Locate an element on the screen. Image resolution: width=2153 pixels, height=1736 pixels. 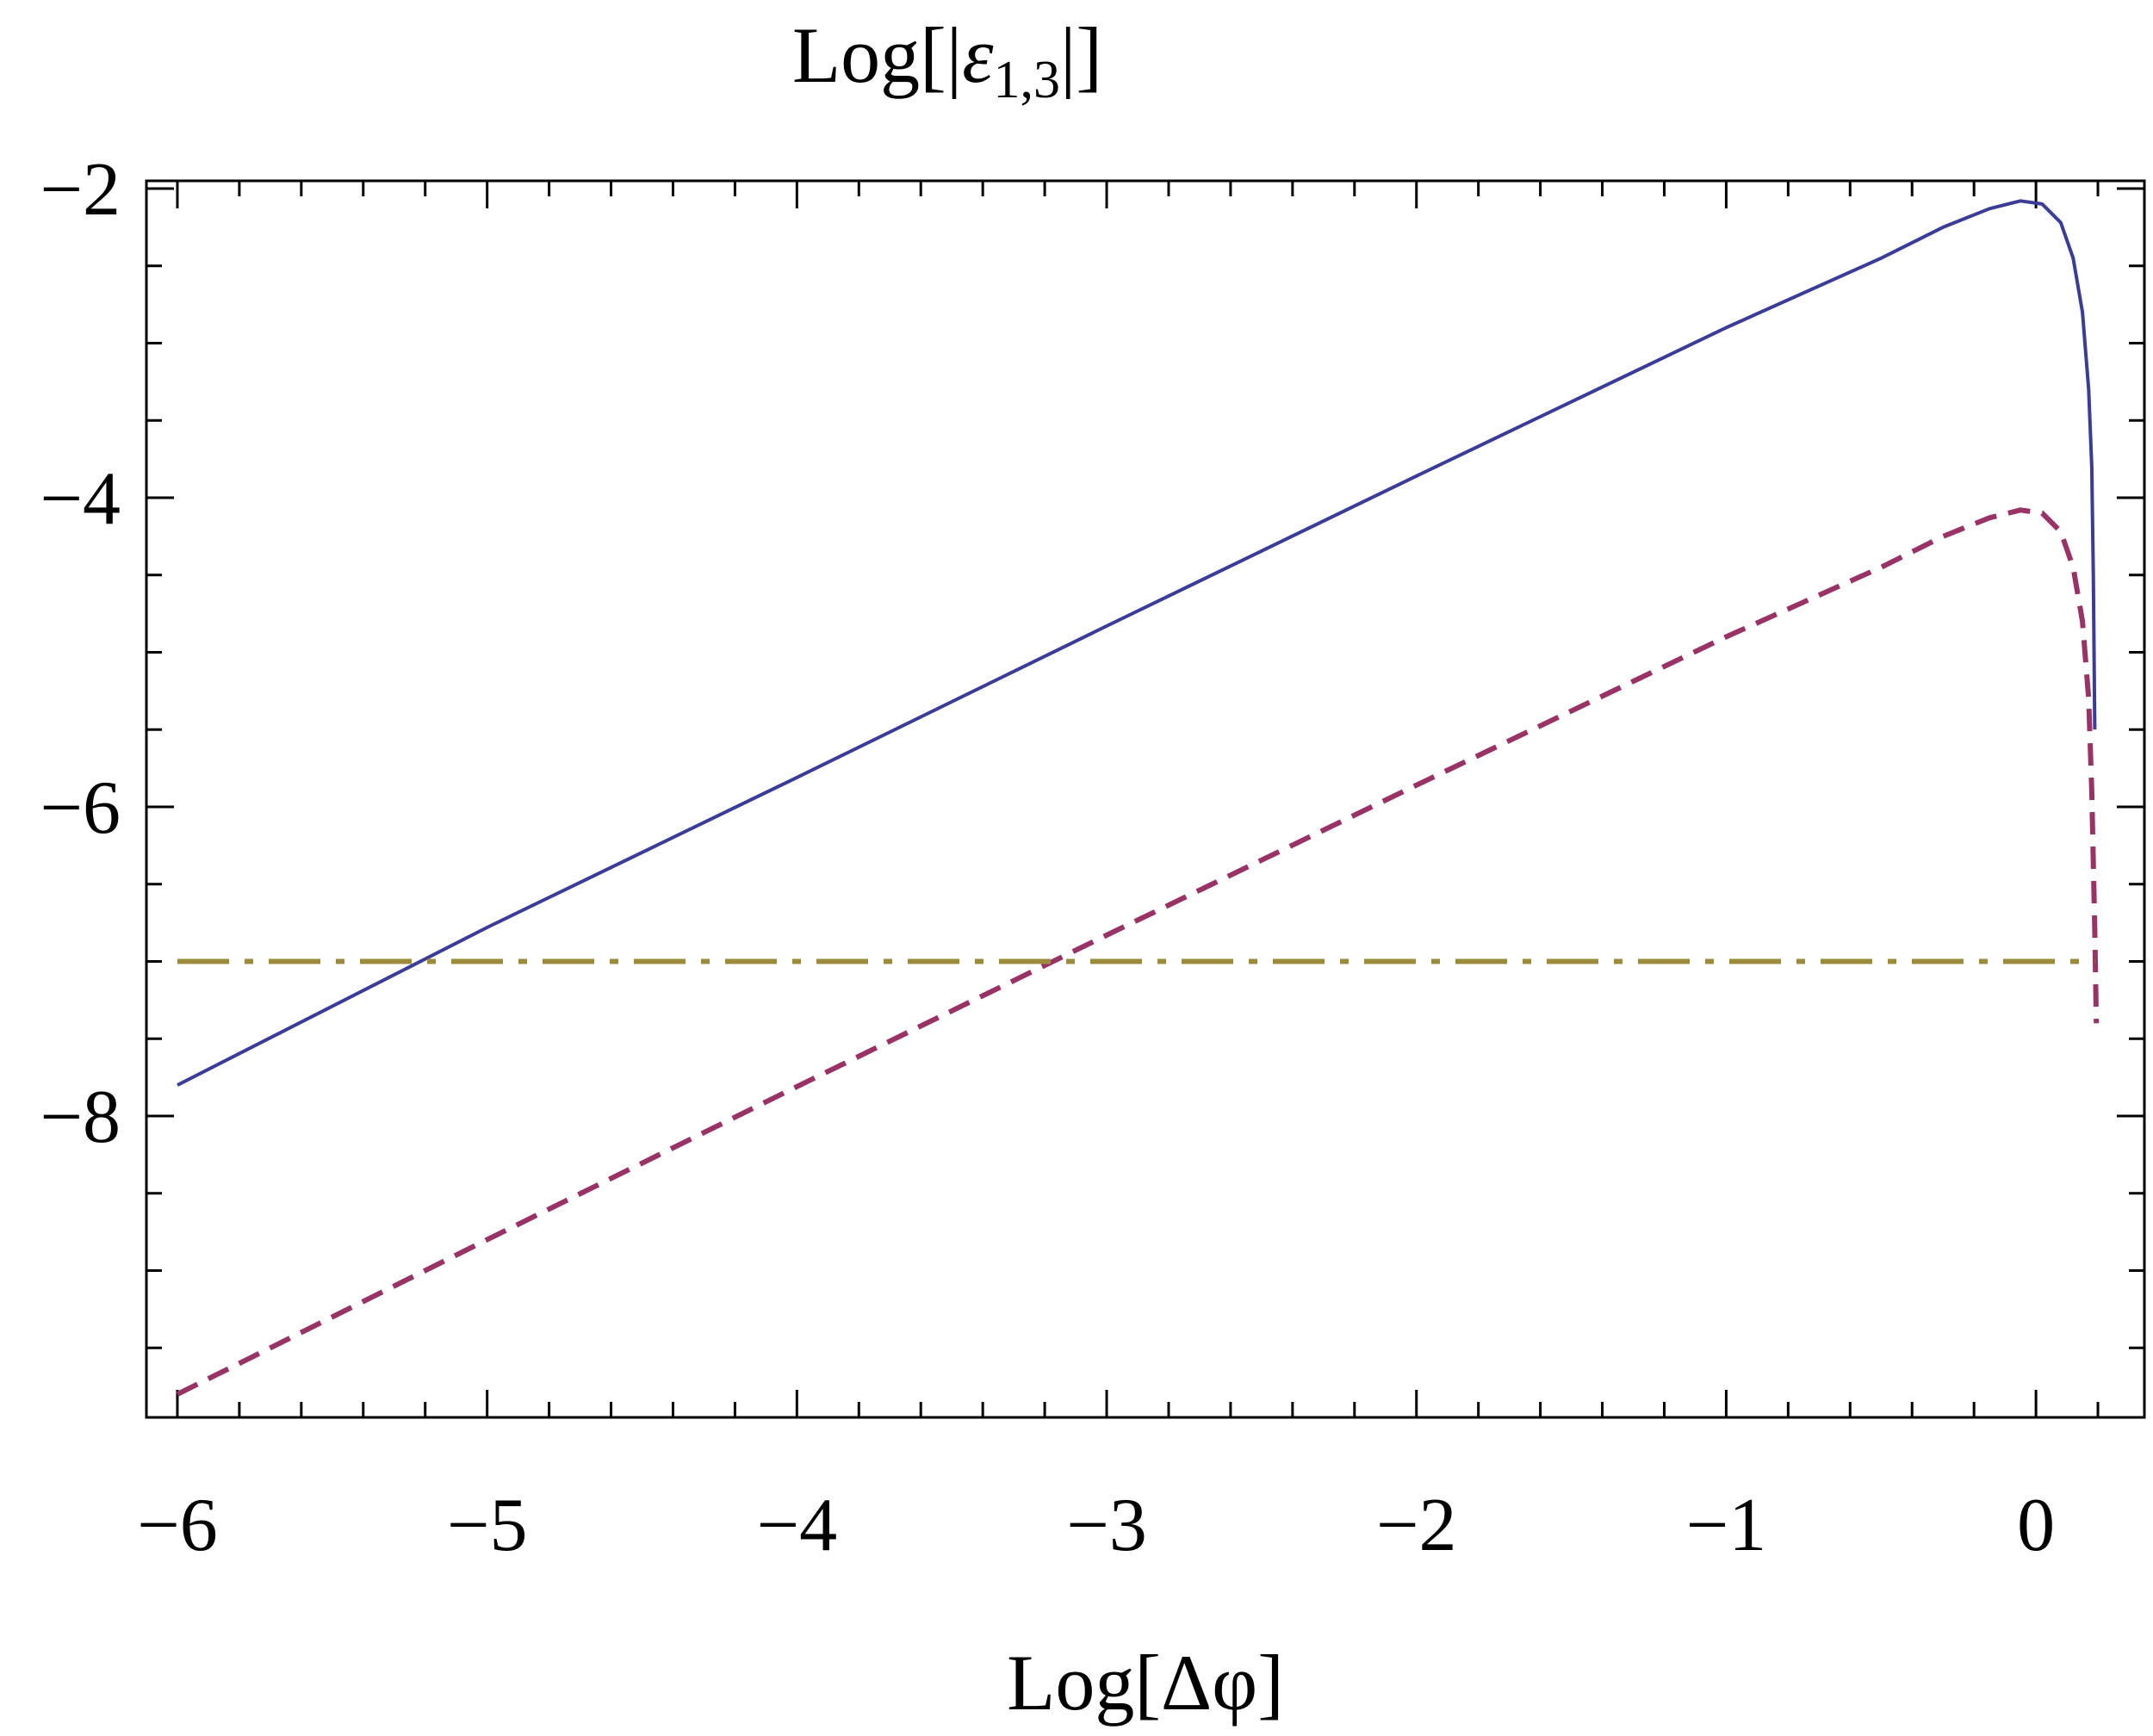
y-tick-label: −2 is located at coordinates (80, 190).